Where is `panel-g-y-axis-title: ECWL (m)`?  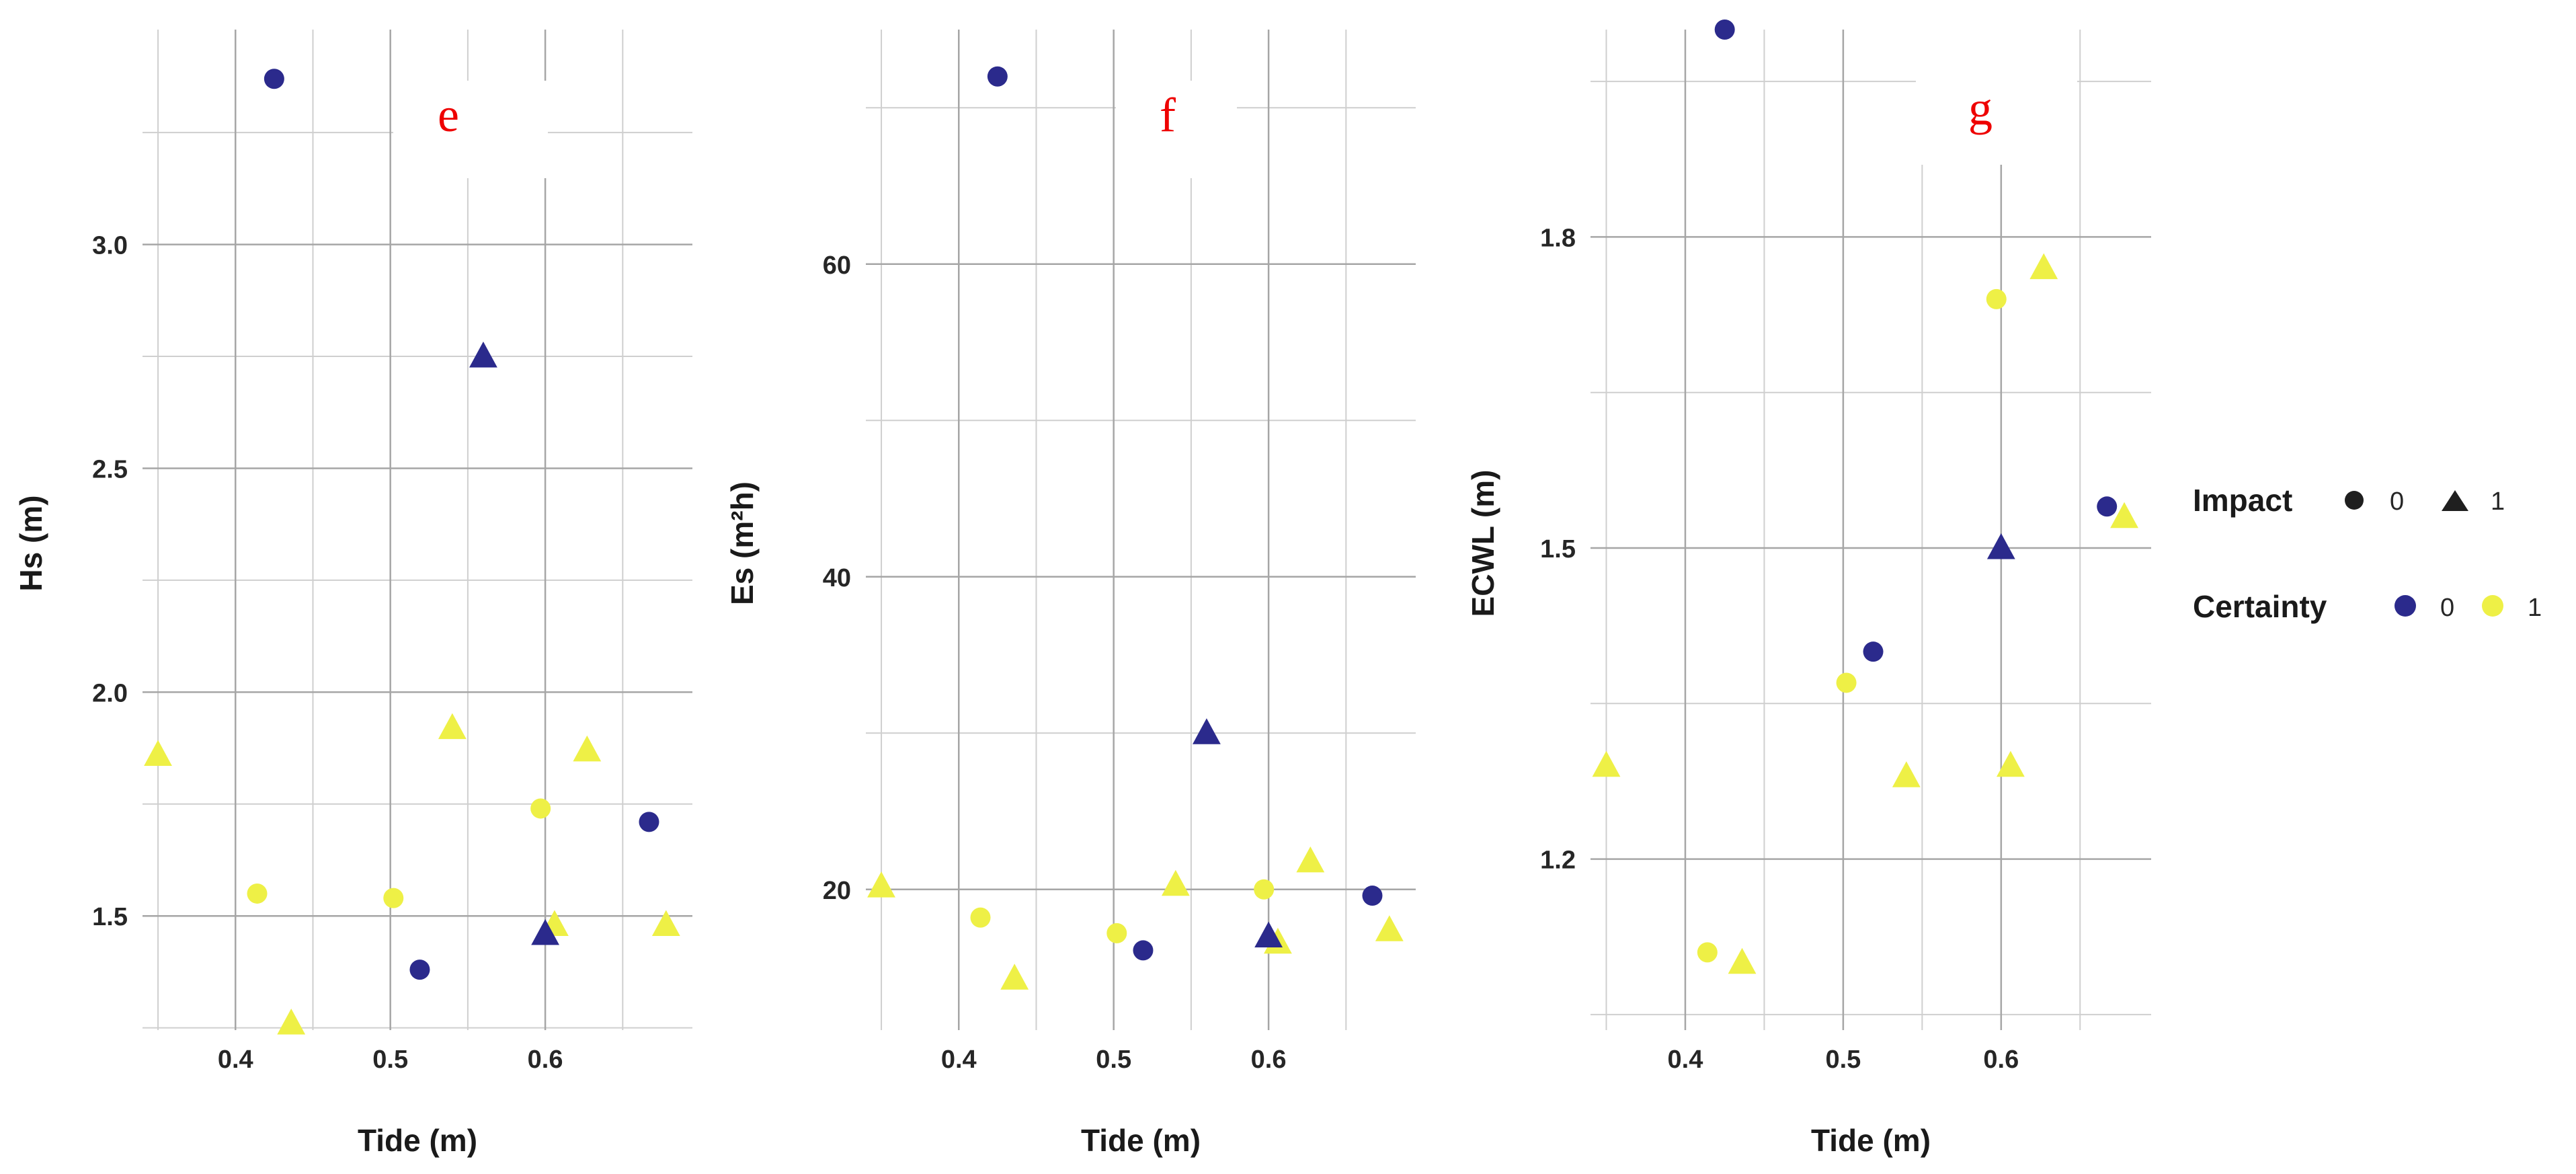
panel-g-y-axis-title: ECWL (m) is located at coordinates (1482, 543).